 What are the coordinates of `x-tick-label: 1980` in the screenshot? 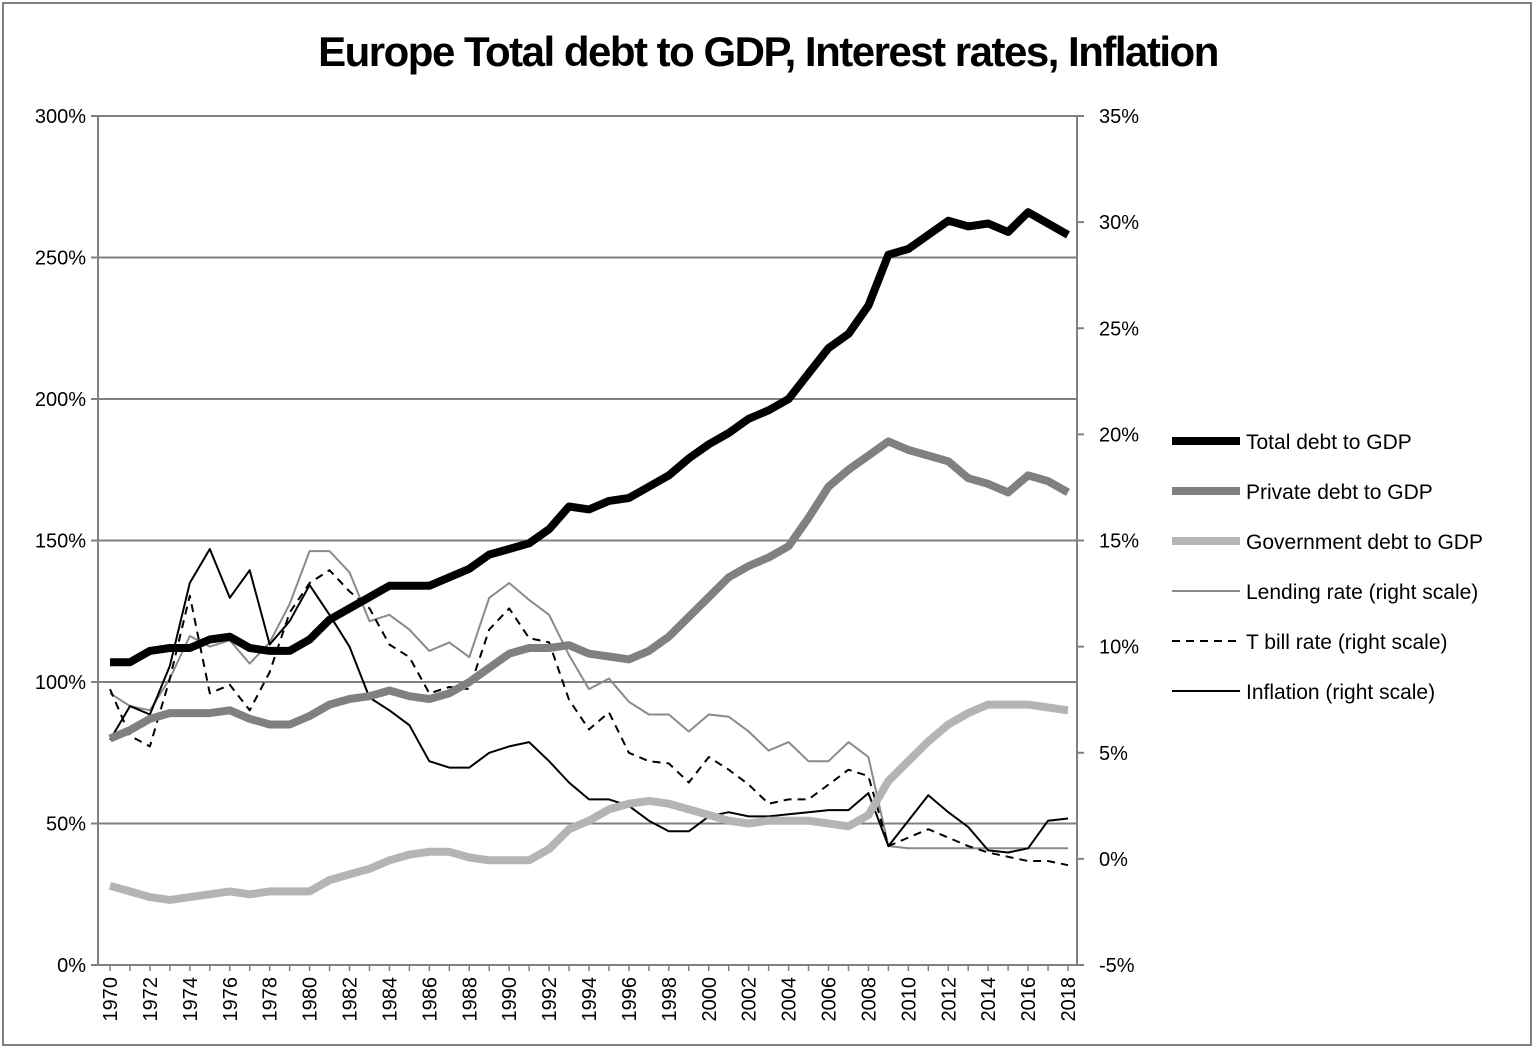 It's located at (311, 999).